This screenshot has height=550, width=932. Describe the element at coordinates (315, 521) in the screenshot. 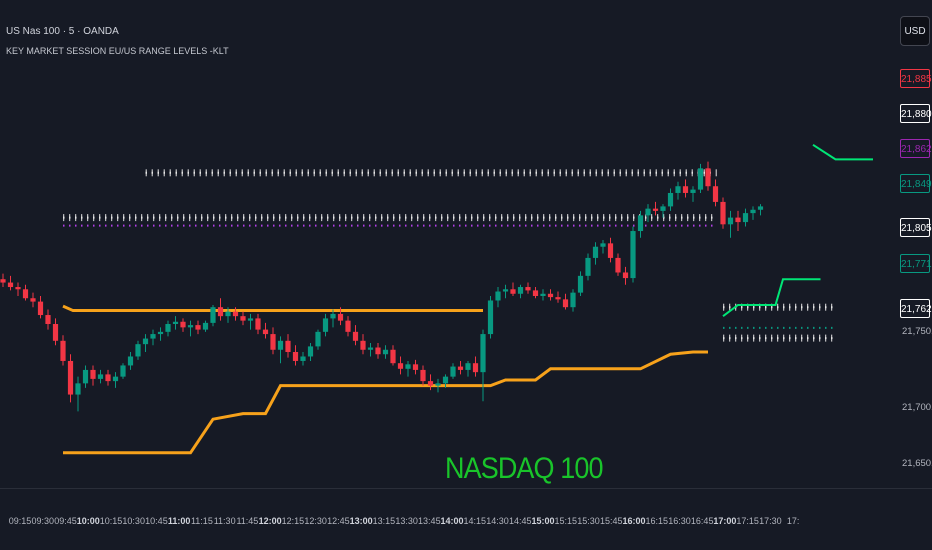

I see `time-tick-label: 12:30` at that location.